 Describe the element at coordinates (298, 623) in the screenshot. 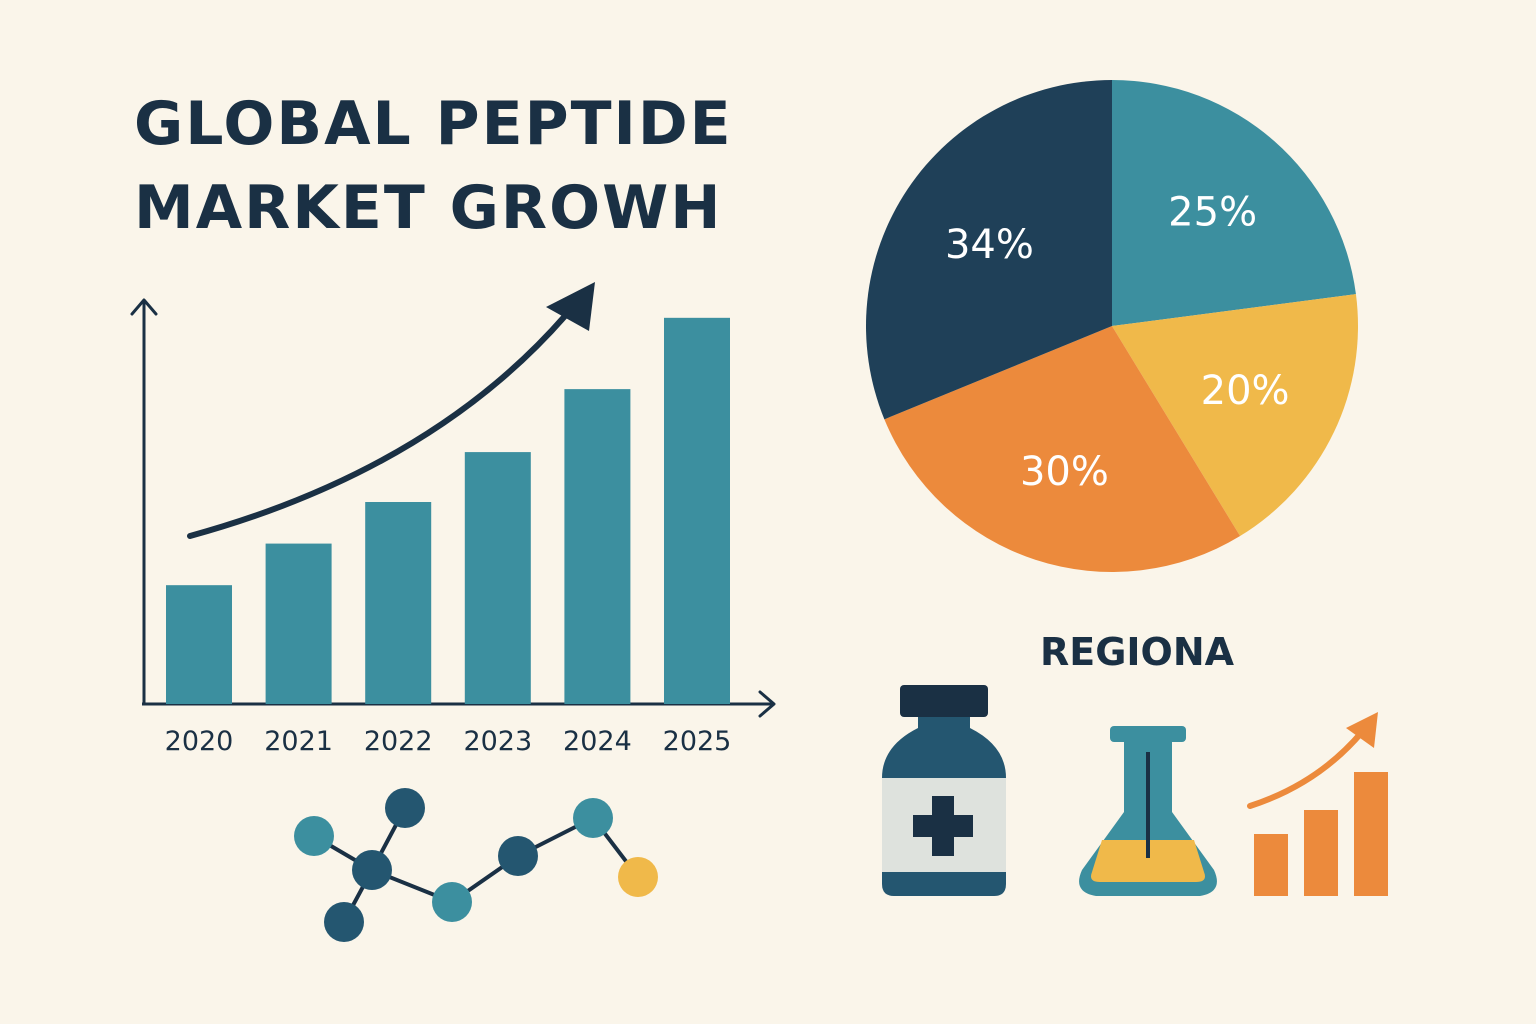

I see `bar-2021` at that location.